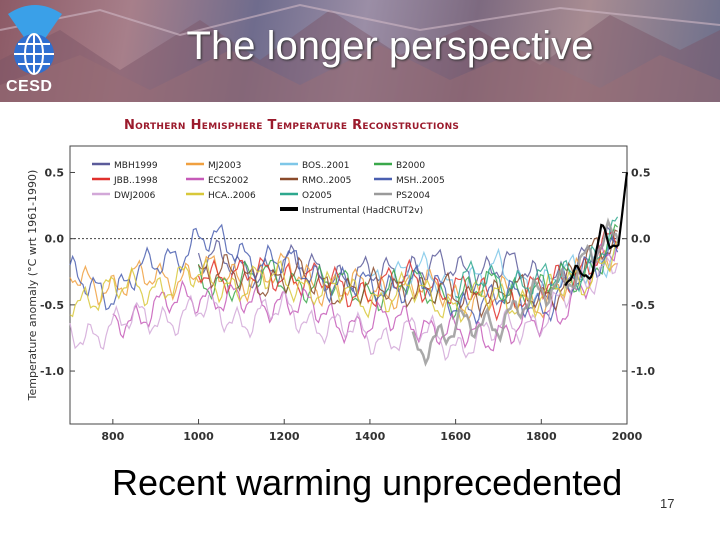  I want to click on y-tick-label-left: -0.5, so click(52, 305).